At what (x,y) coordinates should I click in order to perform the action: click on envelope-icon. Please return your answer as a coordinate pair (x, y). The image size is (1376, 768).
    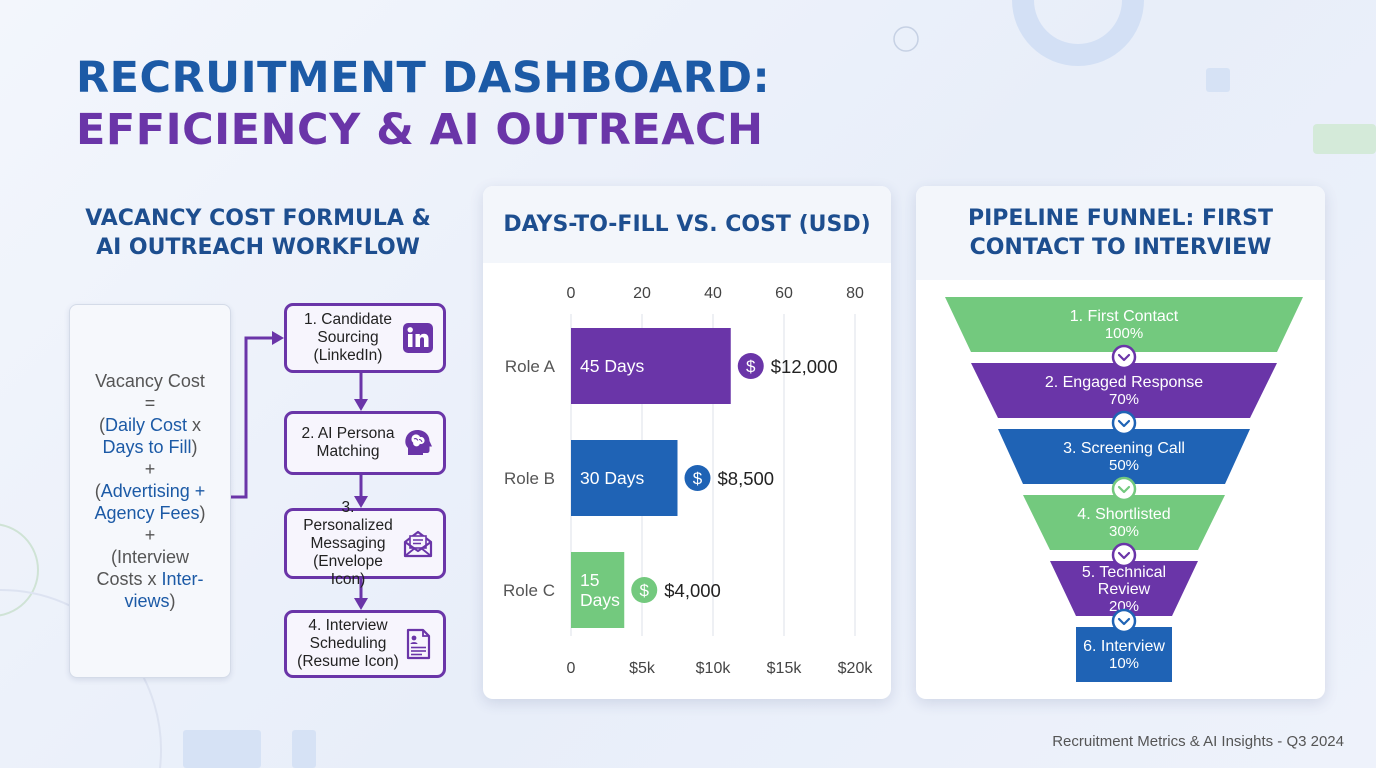
    Looking at the image, I should click on (418, 544).